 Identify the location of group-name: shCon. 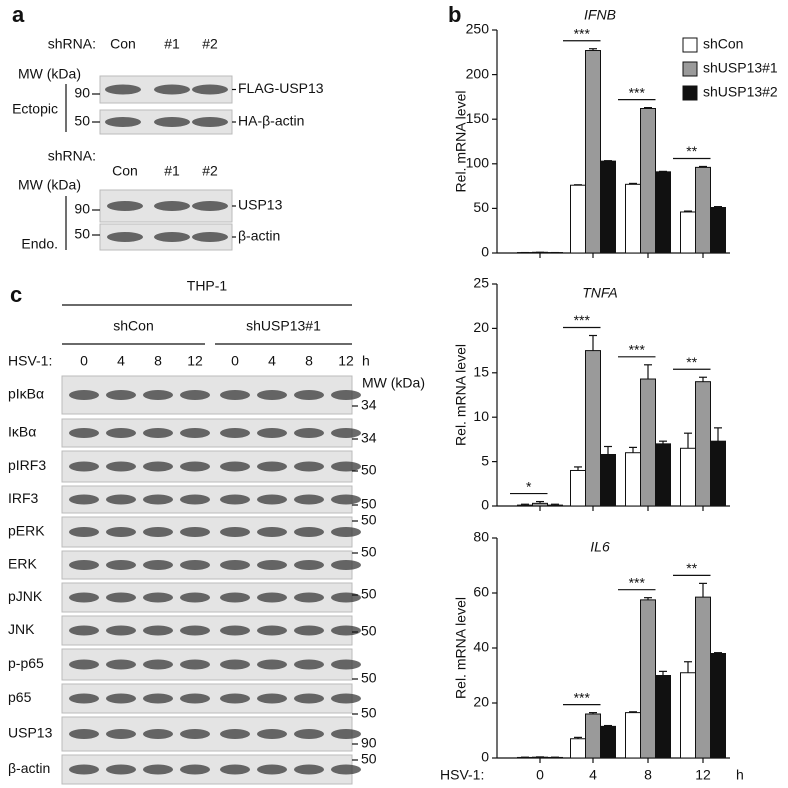
(133, 326).